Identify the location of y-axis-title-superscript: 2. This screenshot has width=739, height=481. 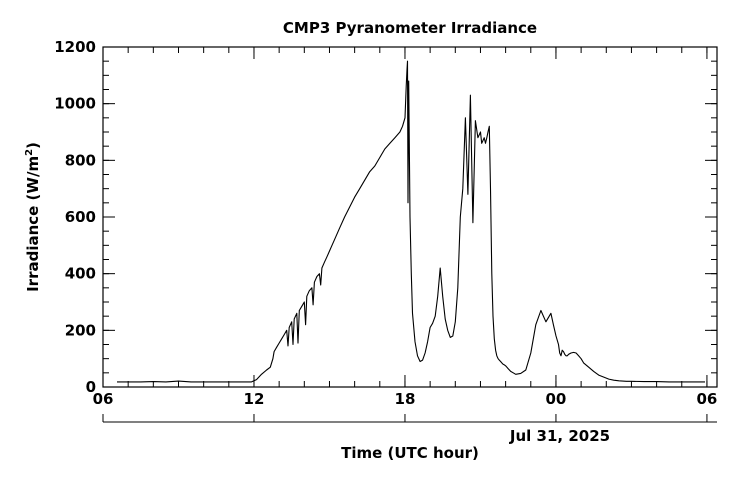
(29, 152).